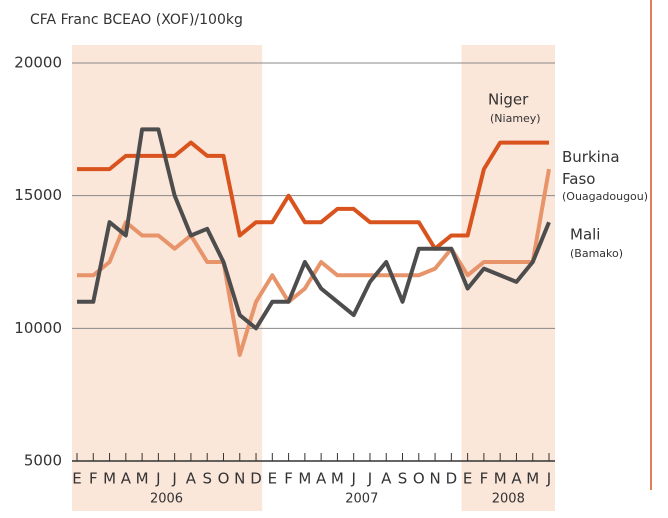 This screenshot has height=518, width=668. Describe the element at coordinates (361, 499) in the screenshot. I see `year-label: 2007` at that location.